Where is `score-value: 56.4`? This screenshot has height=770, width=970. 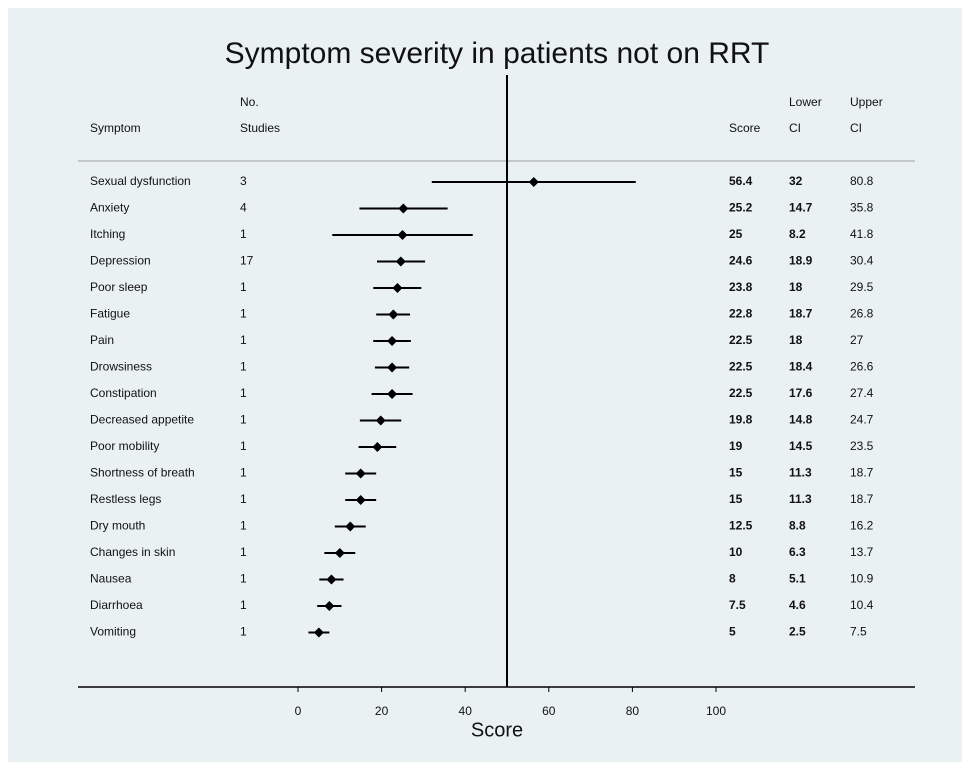 score-value: 56.4 is located at coordinates (741, 181).